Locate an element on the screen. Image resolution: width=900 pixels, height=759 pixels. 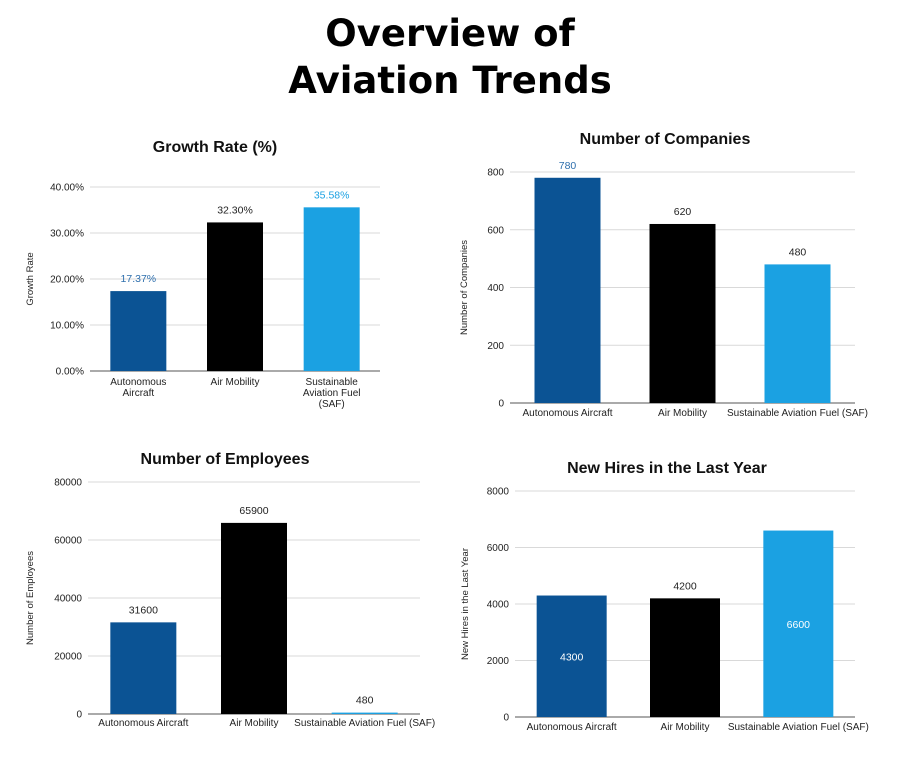
page-title: Overview of Aviation Trends is located at coordinates (450, 57).